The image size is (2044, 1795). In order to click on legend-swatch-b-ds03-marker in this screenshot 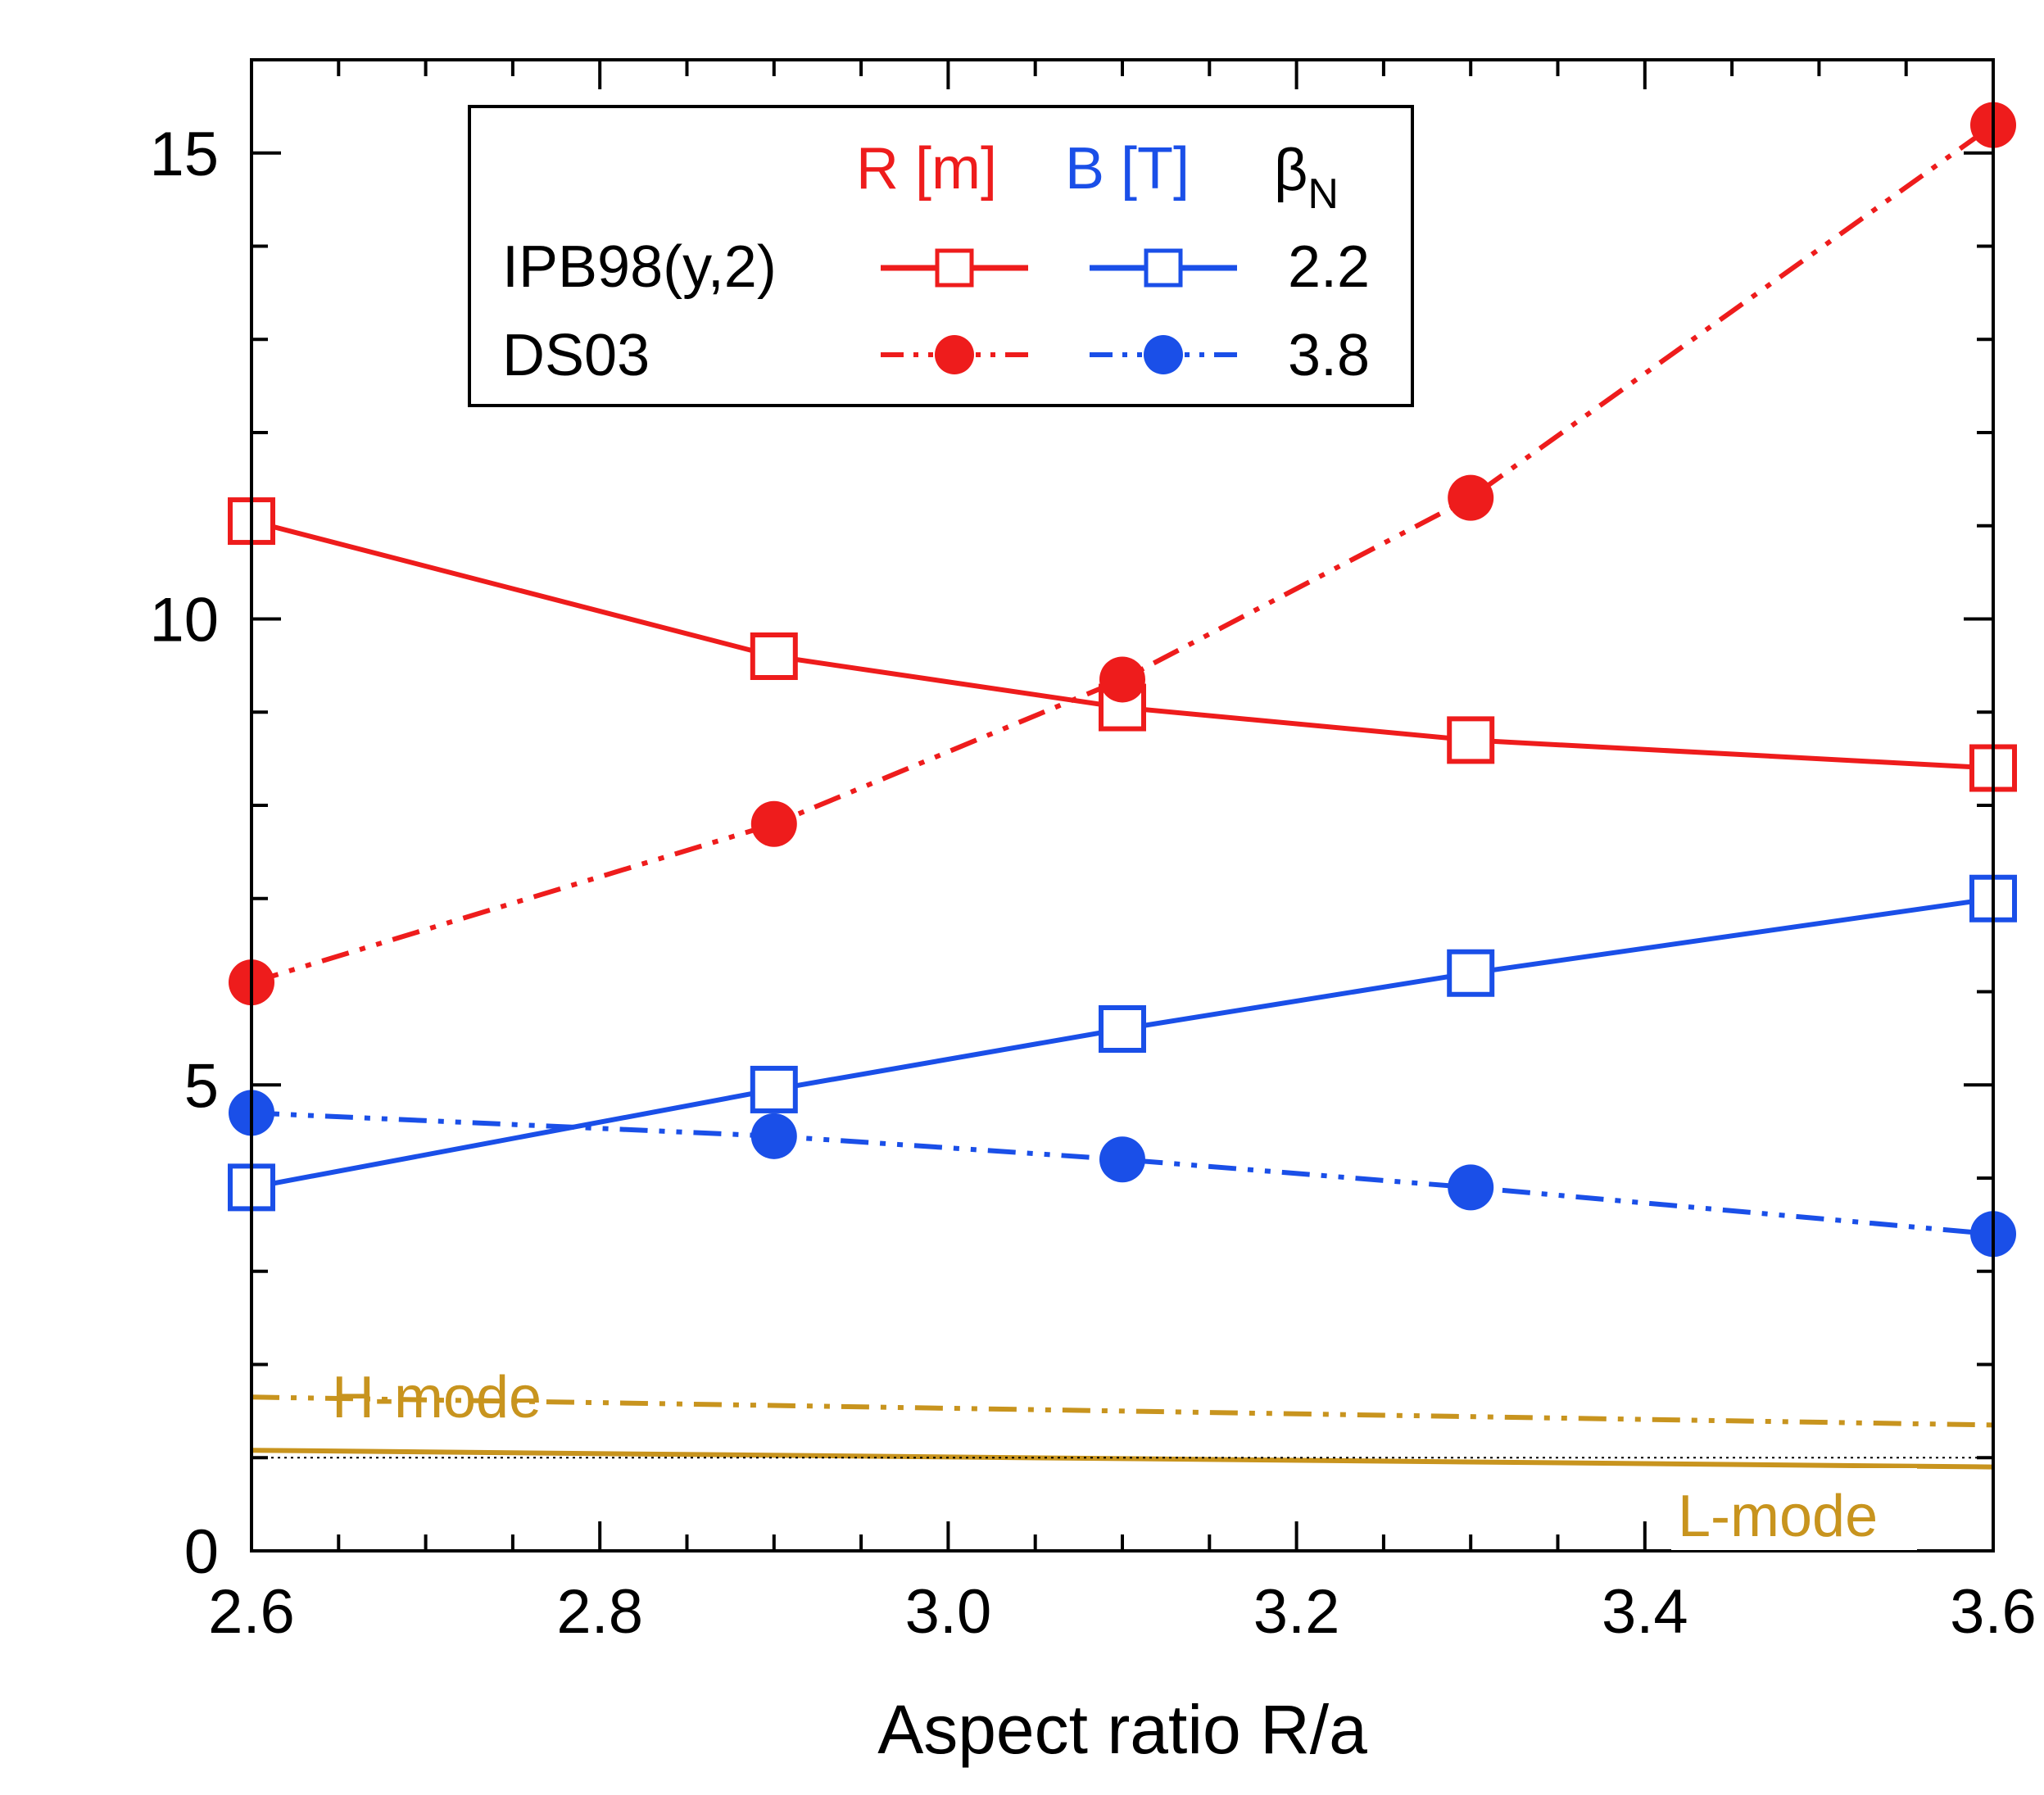, I will do `click(1163, 354)`.